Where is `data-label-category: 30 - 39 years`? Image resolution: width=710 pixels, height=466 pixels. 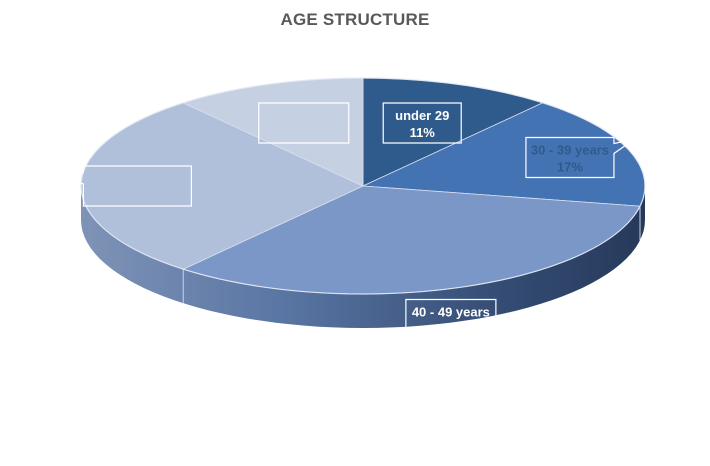
data-label-category: 30 - 39 years is located at coordinates (570, 149).